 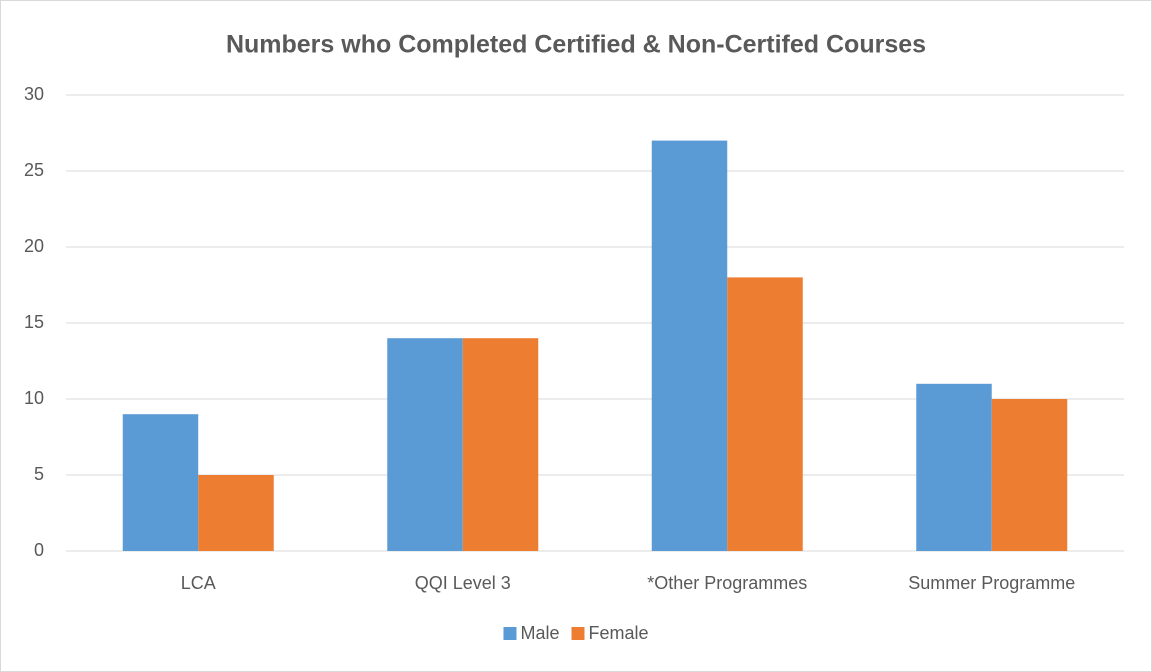 I want to click on y-tick-label: 5, so click(x=39, y=474).